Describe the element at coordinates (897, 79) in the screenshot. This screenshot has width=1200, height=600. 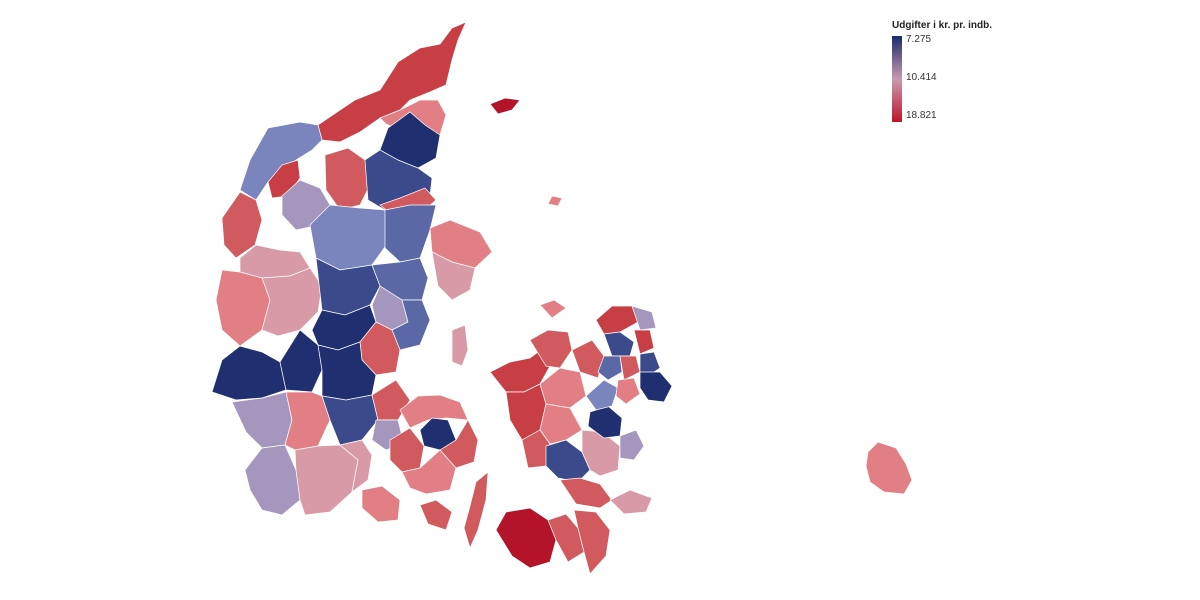
I see `legend-color-bar` at that location.